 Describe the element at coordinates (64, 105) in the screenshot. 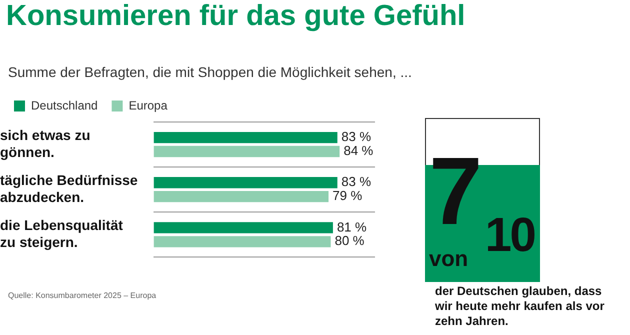

I see `legend-label: Deutschland` at that location.